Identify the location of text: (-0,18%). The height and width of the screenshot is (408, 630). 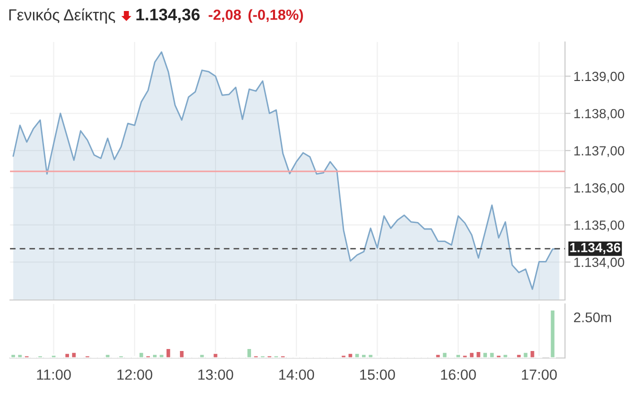
(275, 16).